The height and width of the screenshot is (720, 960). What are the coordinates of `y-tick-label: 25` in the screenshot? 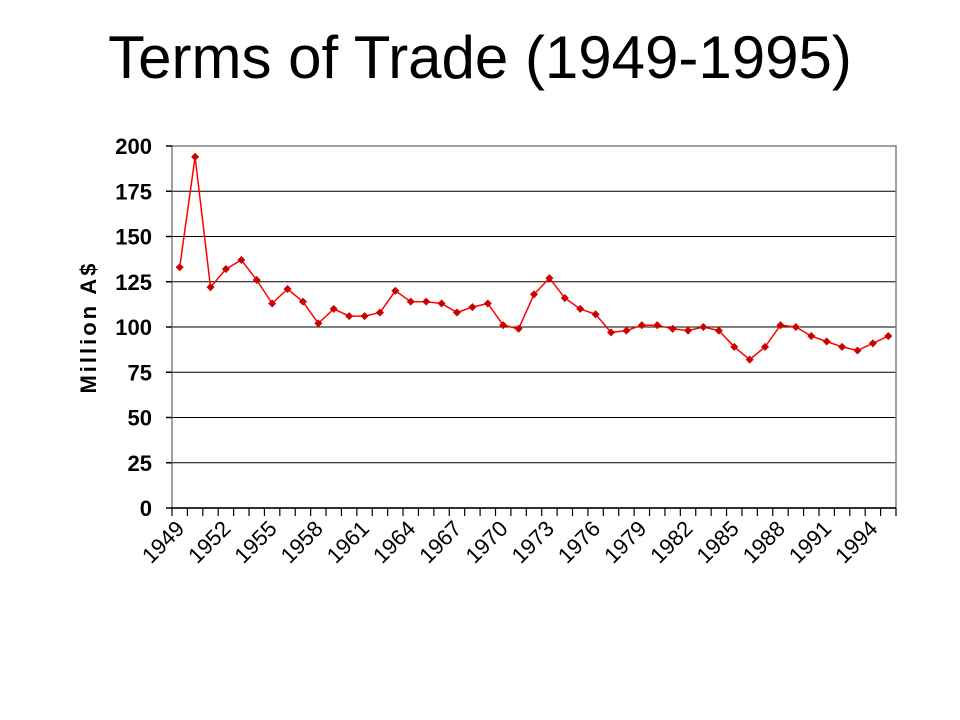 It's located at (140, 463).